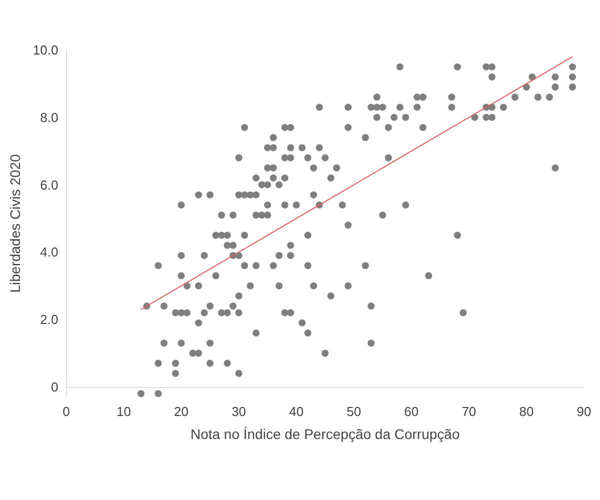  What do you see at coordinates (296, 411) in the screenshot?
I see `x-tick-label: 40` at bounding box center [296, 411].